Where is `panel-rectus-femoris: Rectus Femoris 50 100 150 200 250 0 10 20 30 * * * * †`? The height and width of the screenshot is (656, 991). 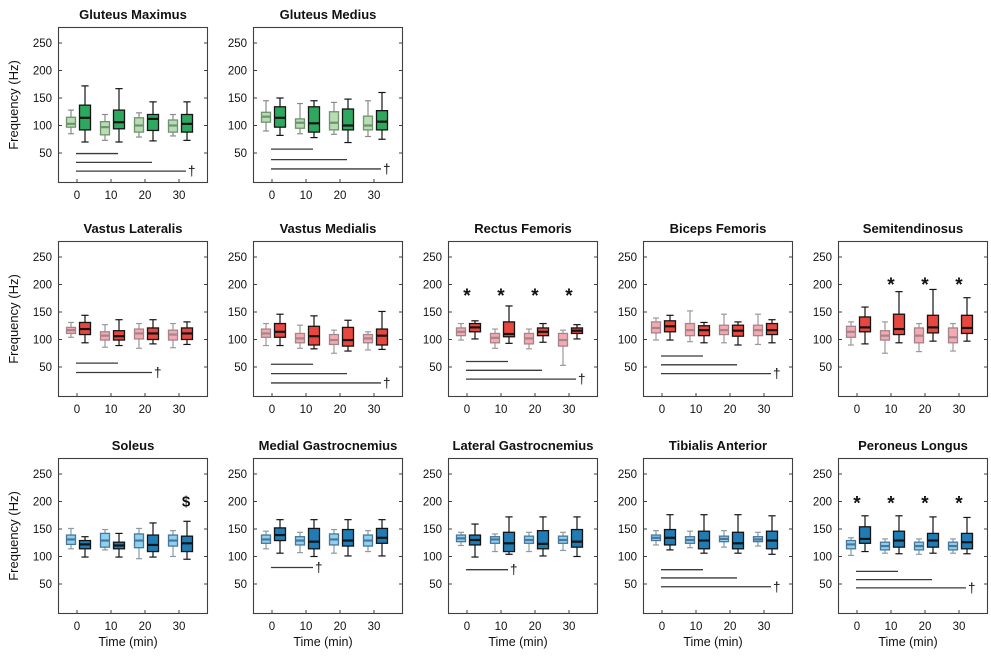 panel-rectus-femoris: Rectus Femoris 50 100 150 200 250 0 10 20 30 * * * * † is located at coordinates (511, 318).